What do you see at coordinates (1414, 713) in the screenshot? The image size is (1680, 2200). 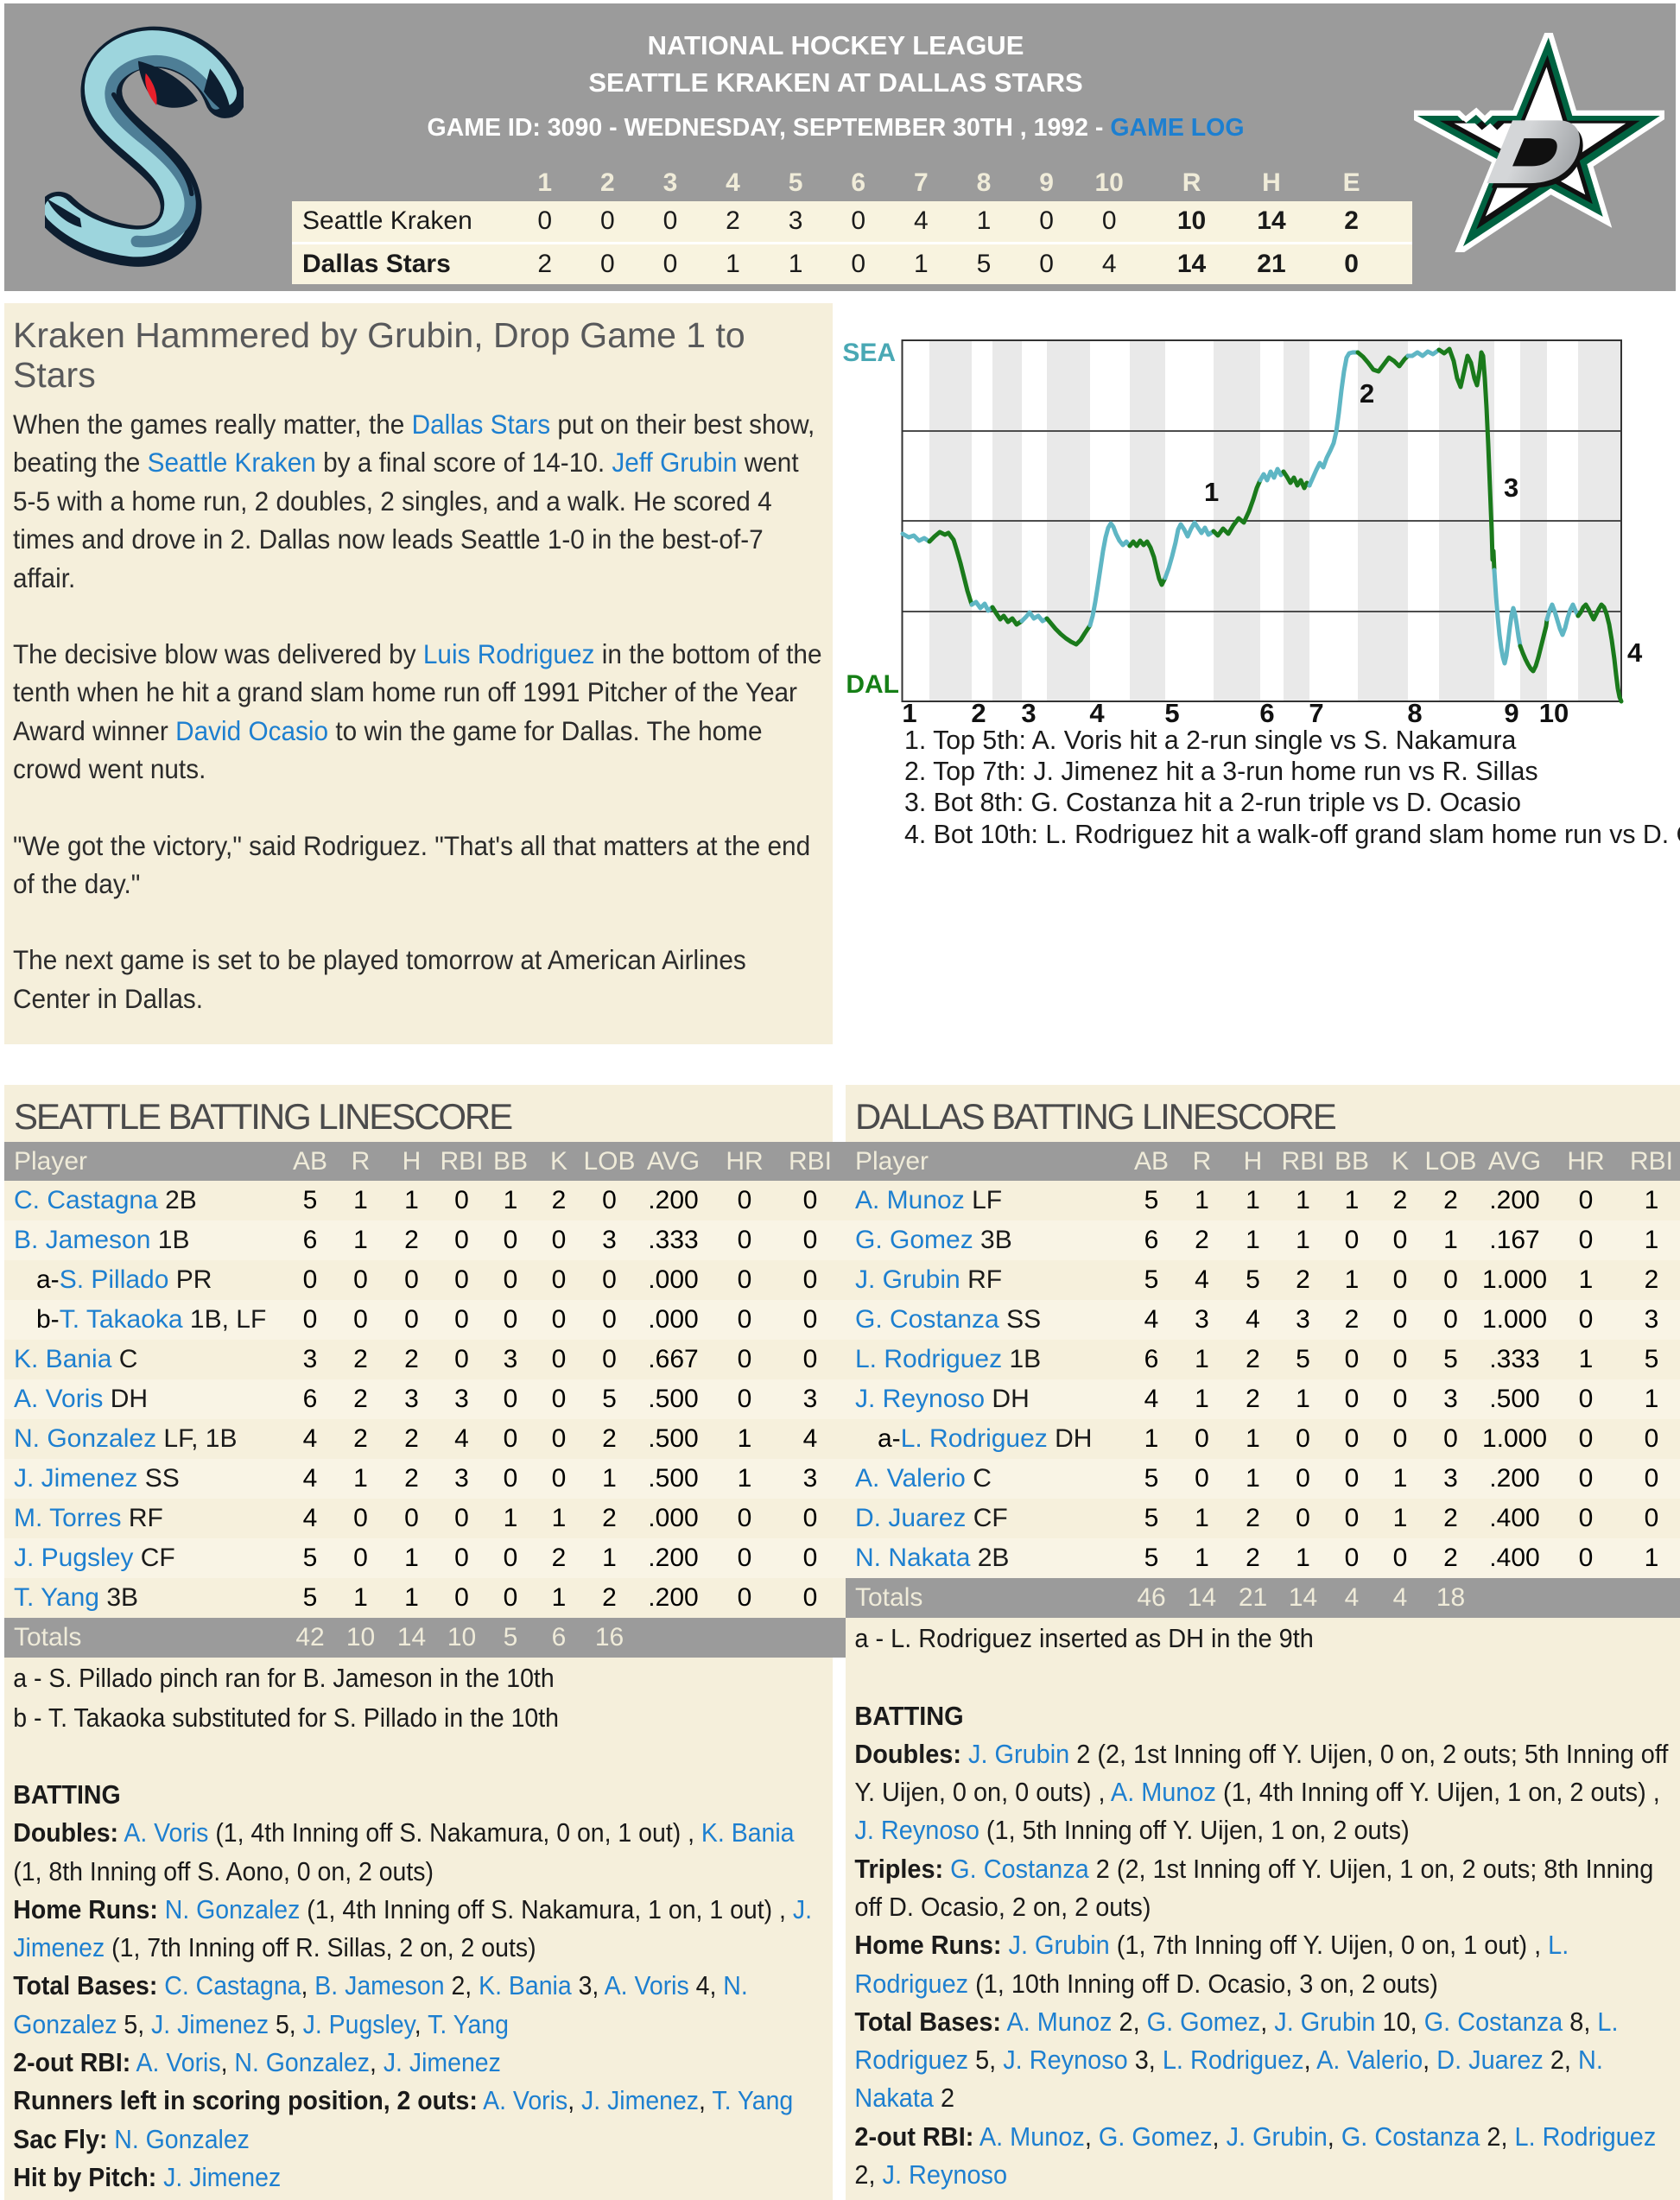 I see `svg-text: 8` at bounding box center [1414, 713].